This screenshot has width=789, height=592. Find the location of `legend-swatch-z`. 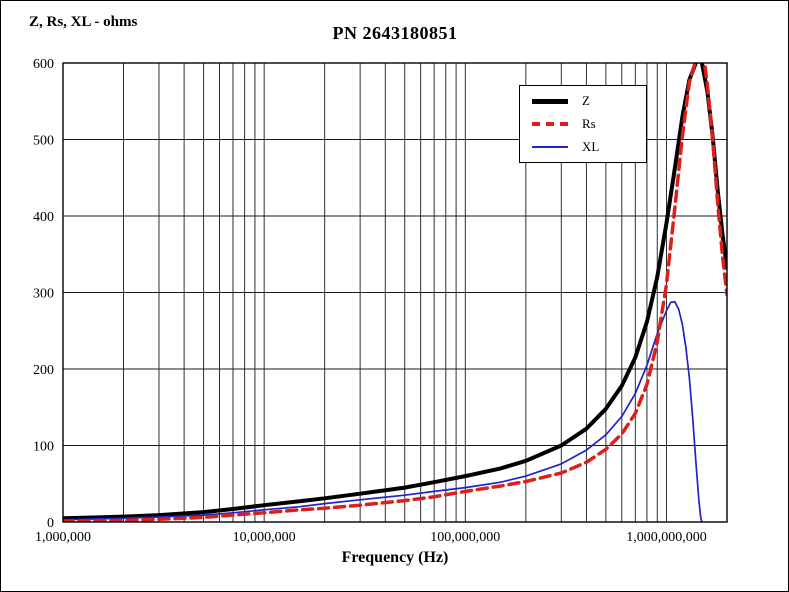

legend-swatch-z is located at coordinates (550, 101).